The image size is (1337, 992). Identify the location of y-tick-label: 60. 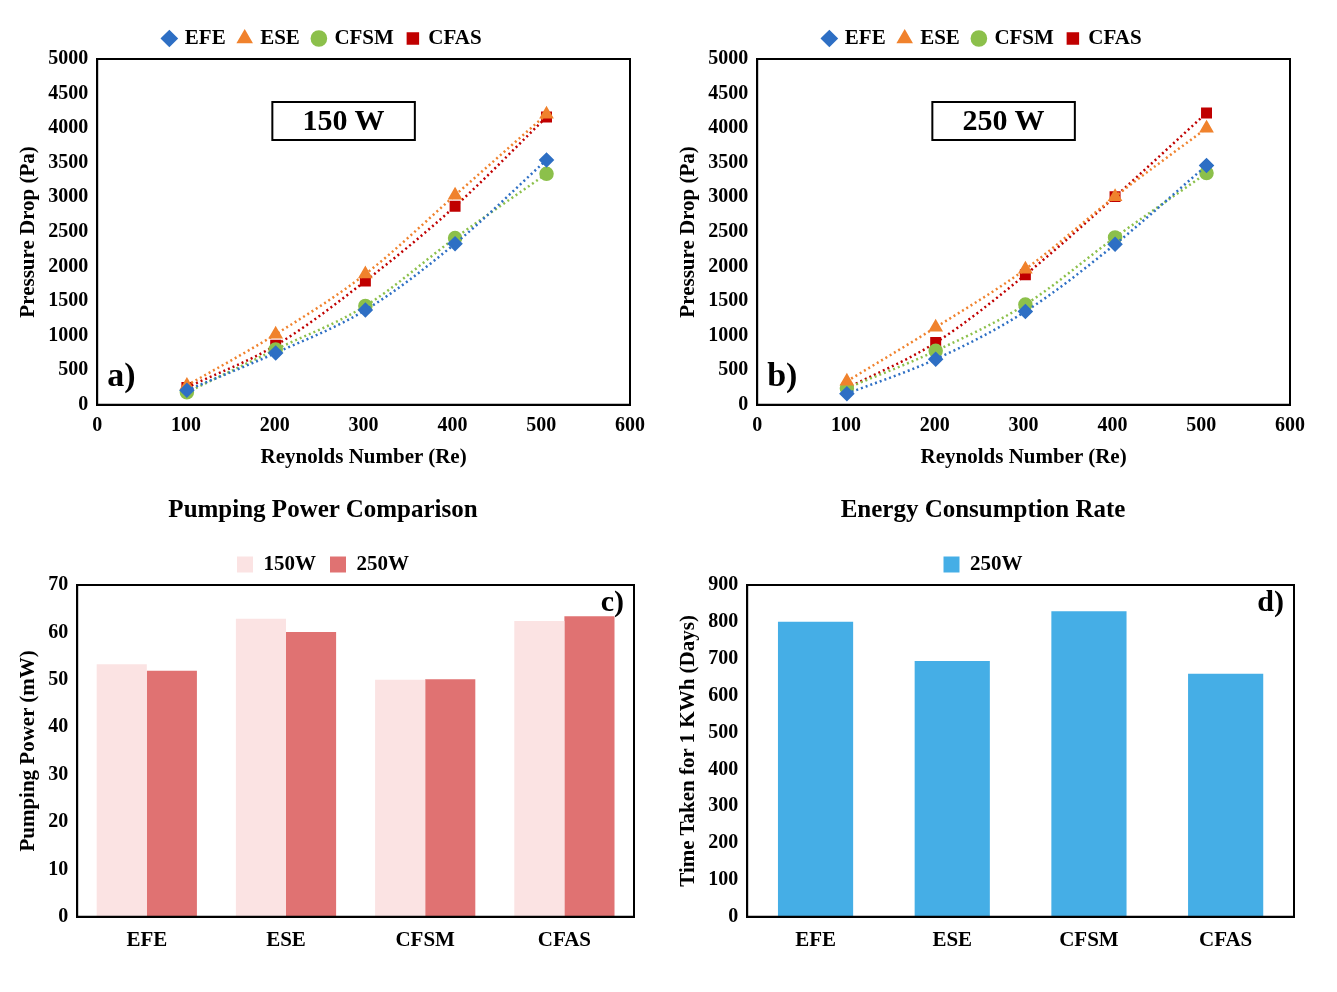
(58, 630).